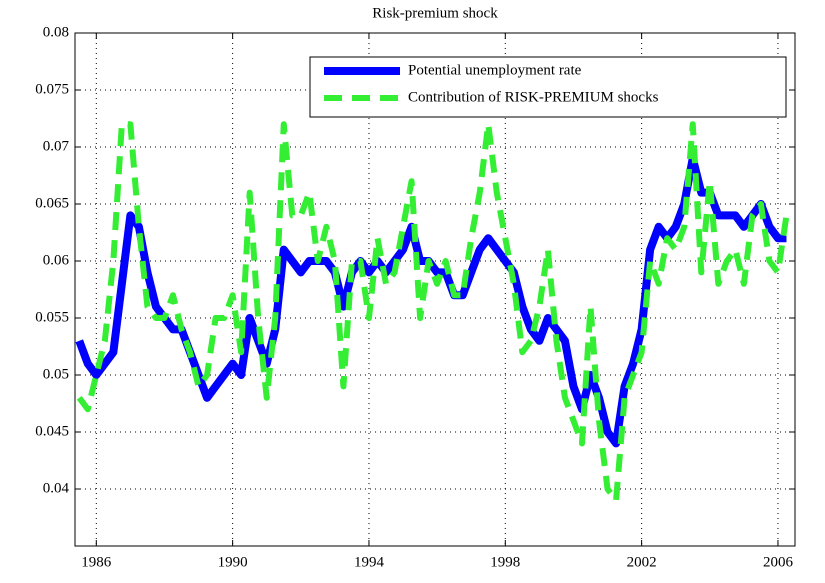  What do you see at coordinates (495, 70) in the screenshot?
I see `legend-label: Potential unemployment rate` at bounding box center [495, 70].